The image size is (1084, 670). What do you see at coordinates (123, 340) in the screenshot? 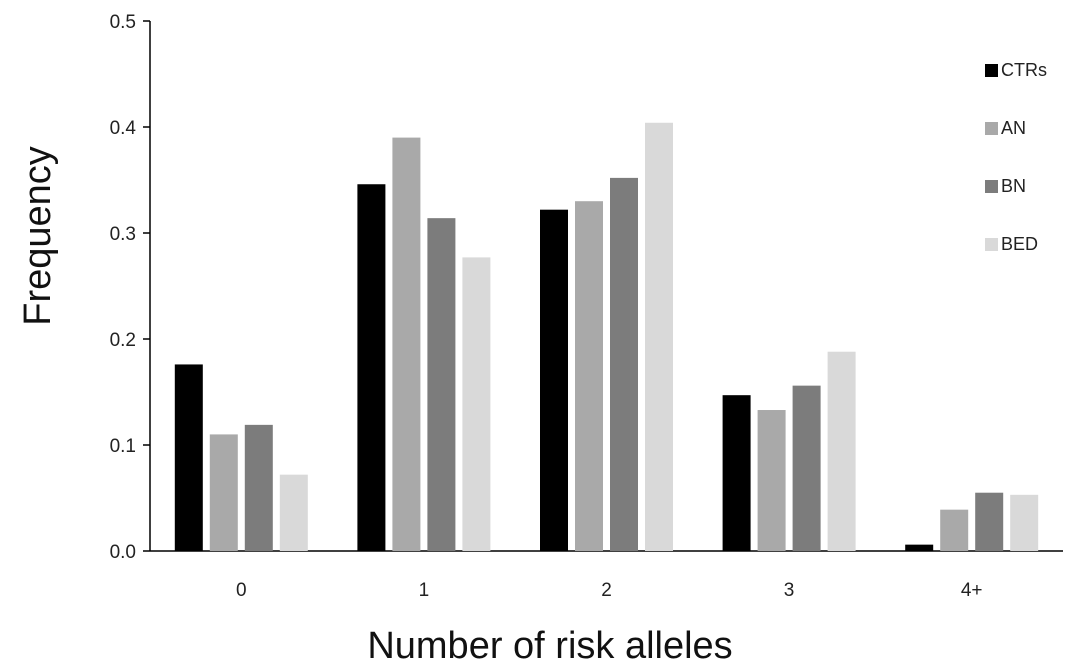
I see `y-tick-label: 0.2` at bounding box center [123, 340].